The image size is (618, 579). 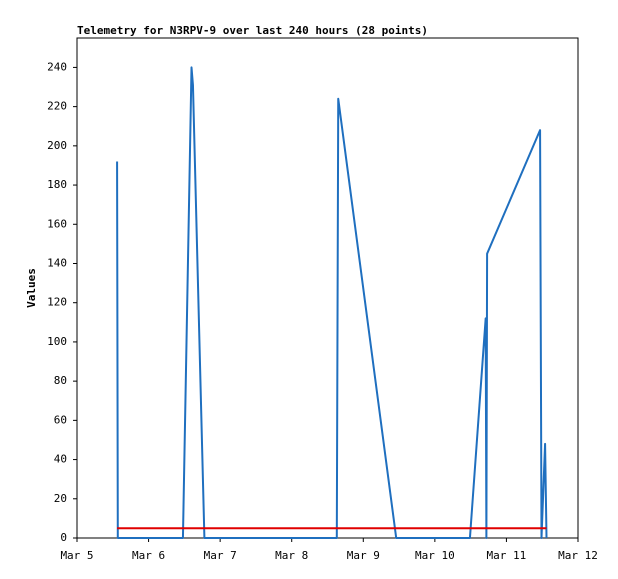 I want to click on y-tick-label: 180, so click(x=57, y=184).